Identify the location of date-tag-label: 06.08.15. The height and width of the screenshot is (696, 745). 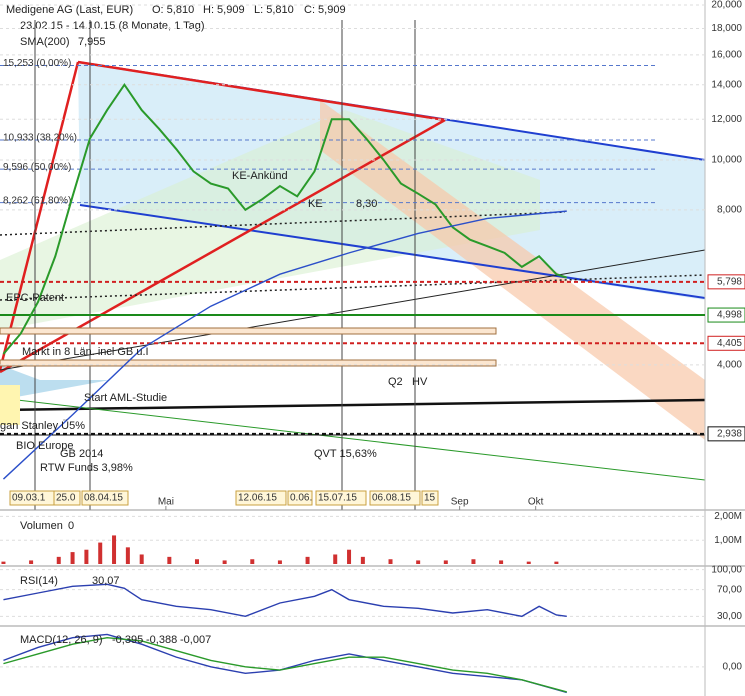
(391, 498).